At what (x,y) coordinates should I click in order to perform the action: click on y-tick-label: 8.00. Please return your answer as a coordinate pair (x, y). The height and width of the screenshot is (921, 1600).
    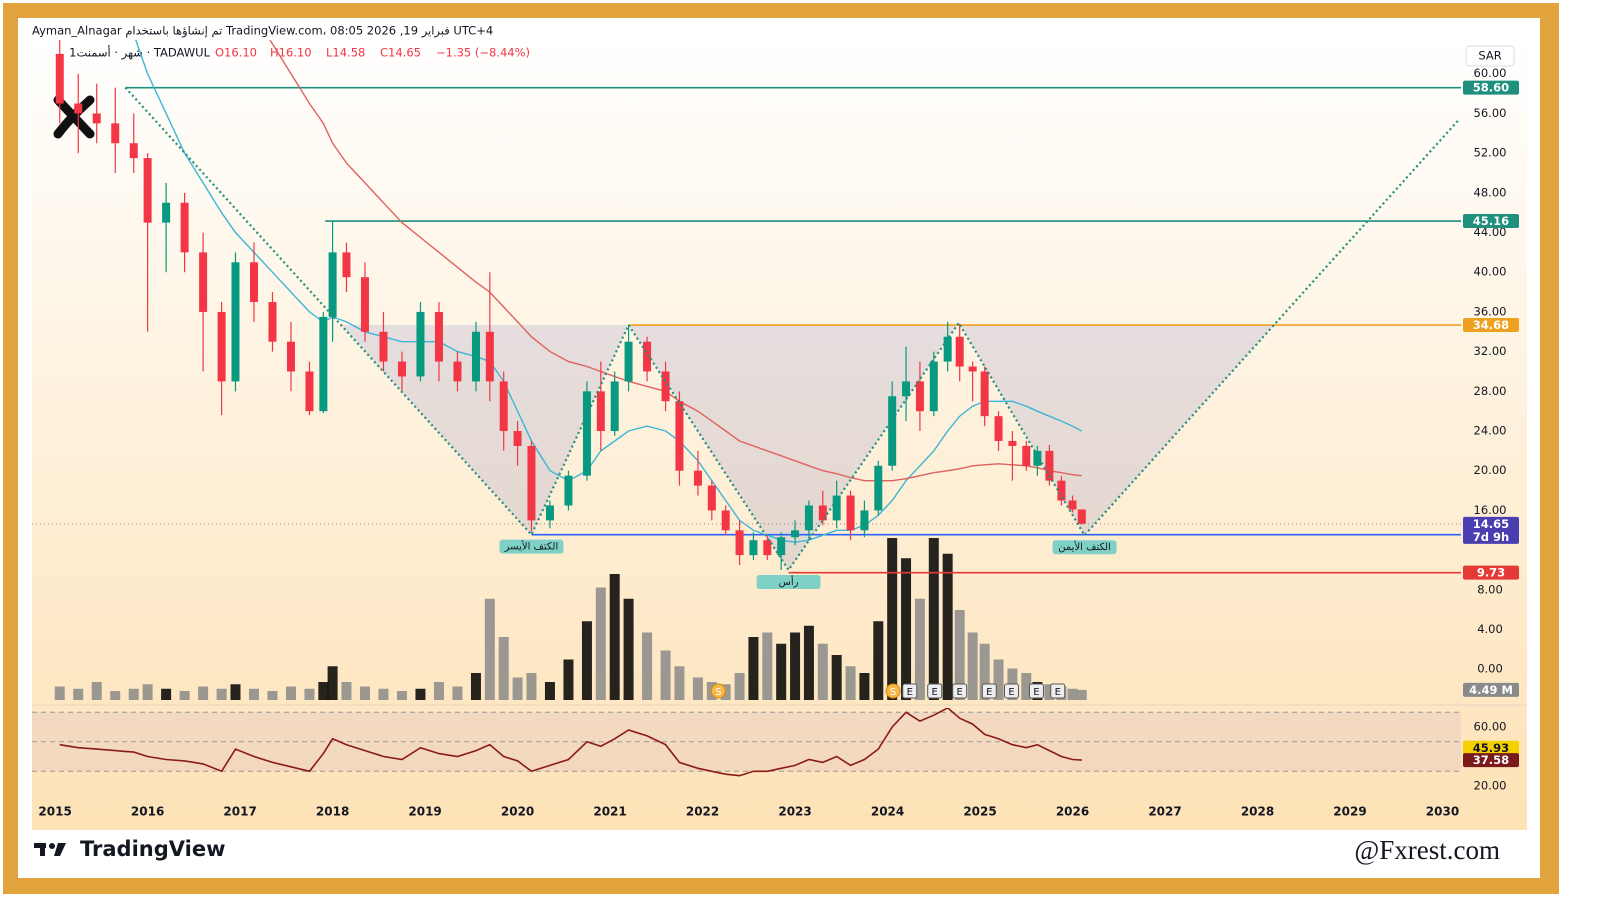
    Looking at the image, I should click on (1490, 589).